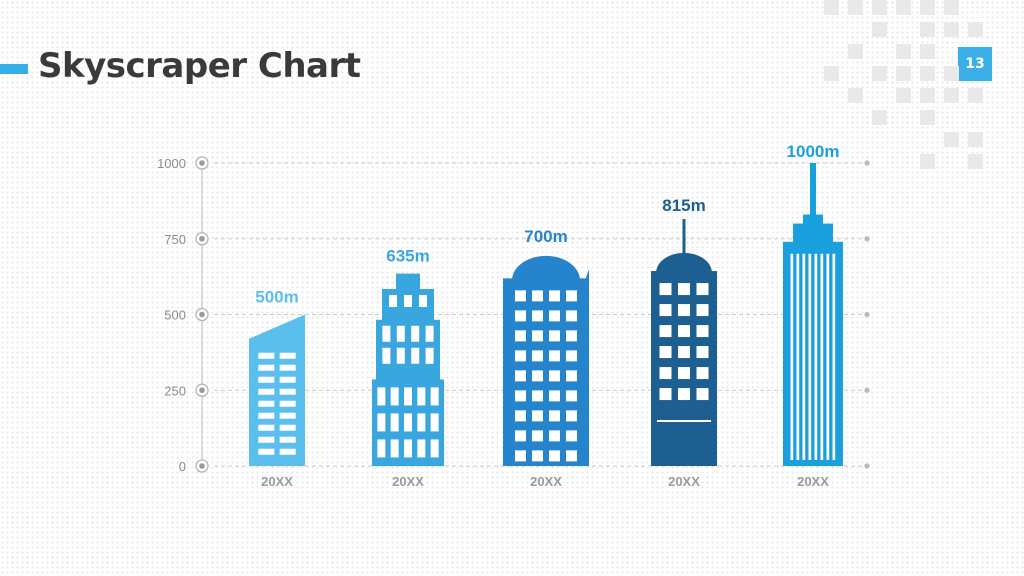 The image size is (1024, 576). Describe the element at coordinates (813, 151) in the screenshot. I see `data-label: 1000m` at that location.